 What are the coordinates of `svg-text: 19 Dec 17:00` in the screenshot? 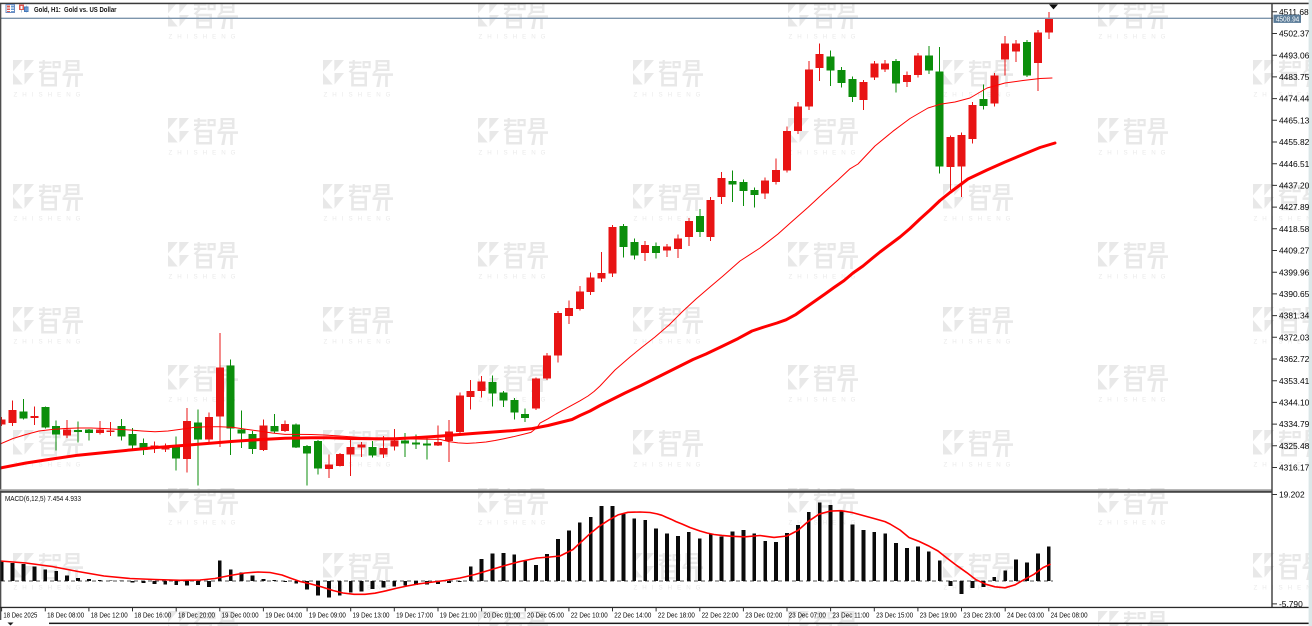 It's located at (414, 614).